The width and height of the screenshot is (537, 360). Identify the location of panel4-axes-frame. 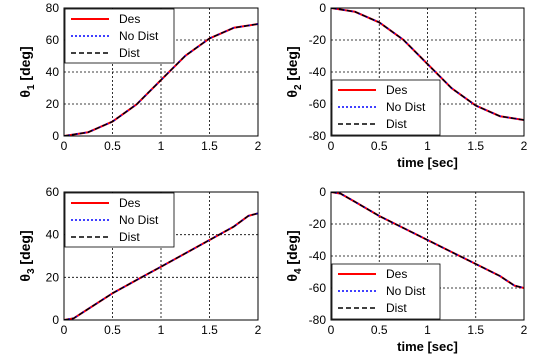
(427, 256).